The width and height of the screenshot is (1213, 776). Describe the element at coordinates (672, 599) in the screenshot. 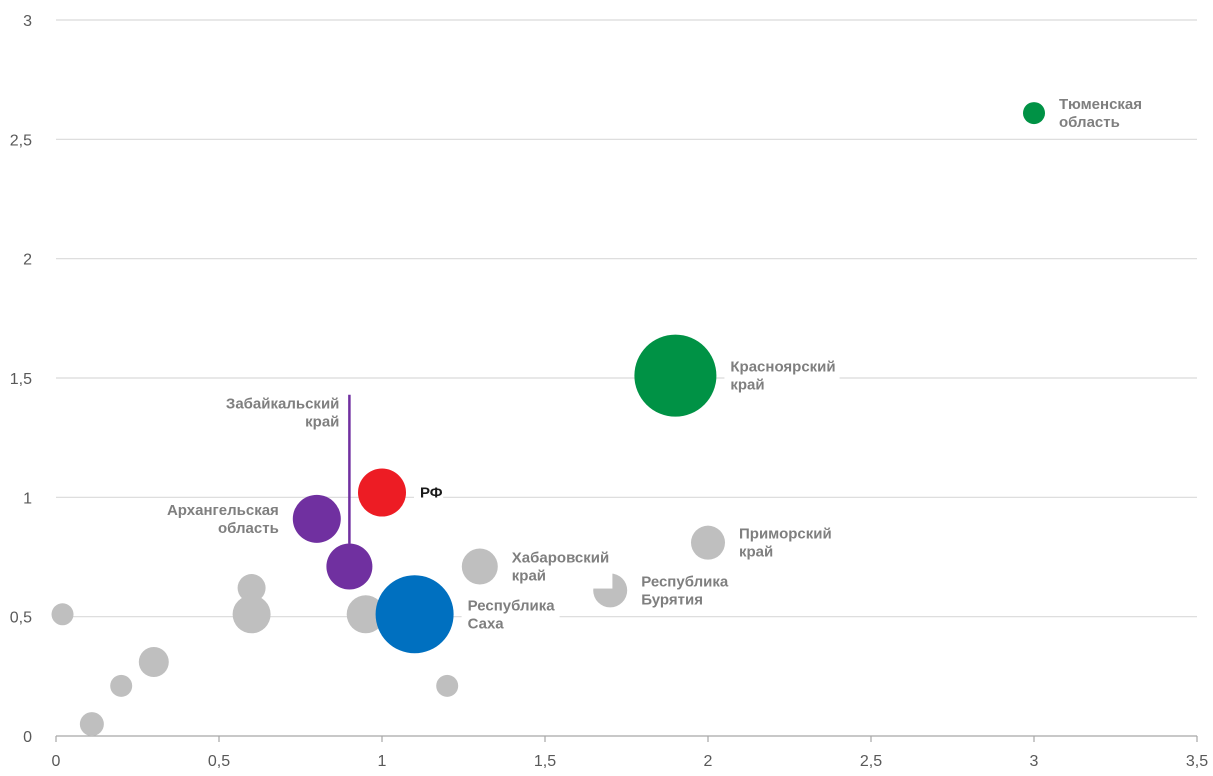

I see `point-label: Бурятия` at that location.